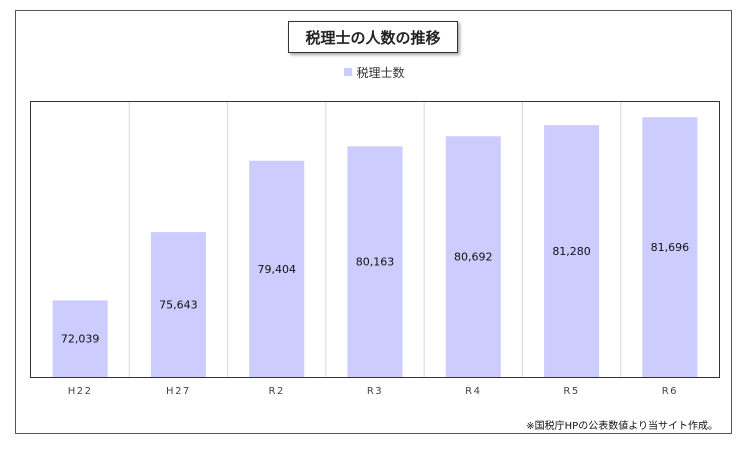 The height and width of the screenshot is (450, 749). I want to click on x-tick-R2: R2, so click(277, 391).